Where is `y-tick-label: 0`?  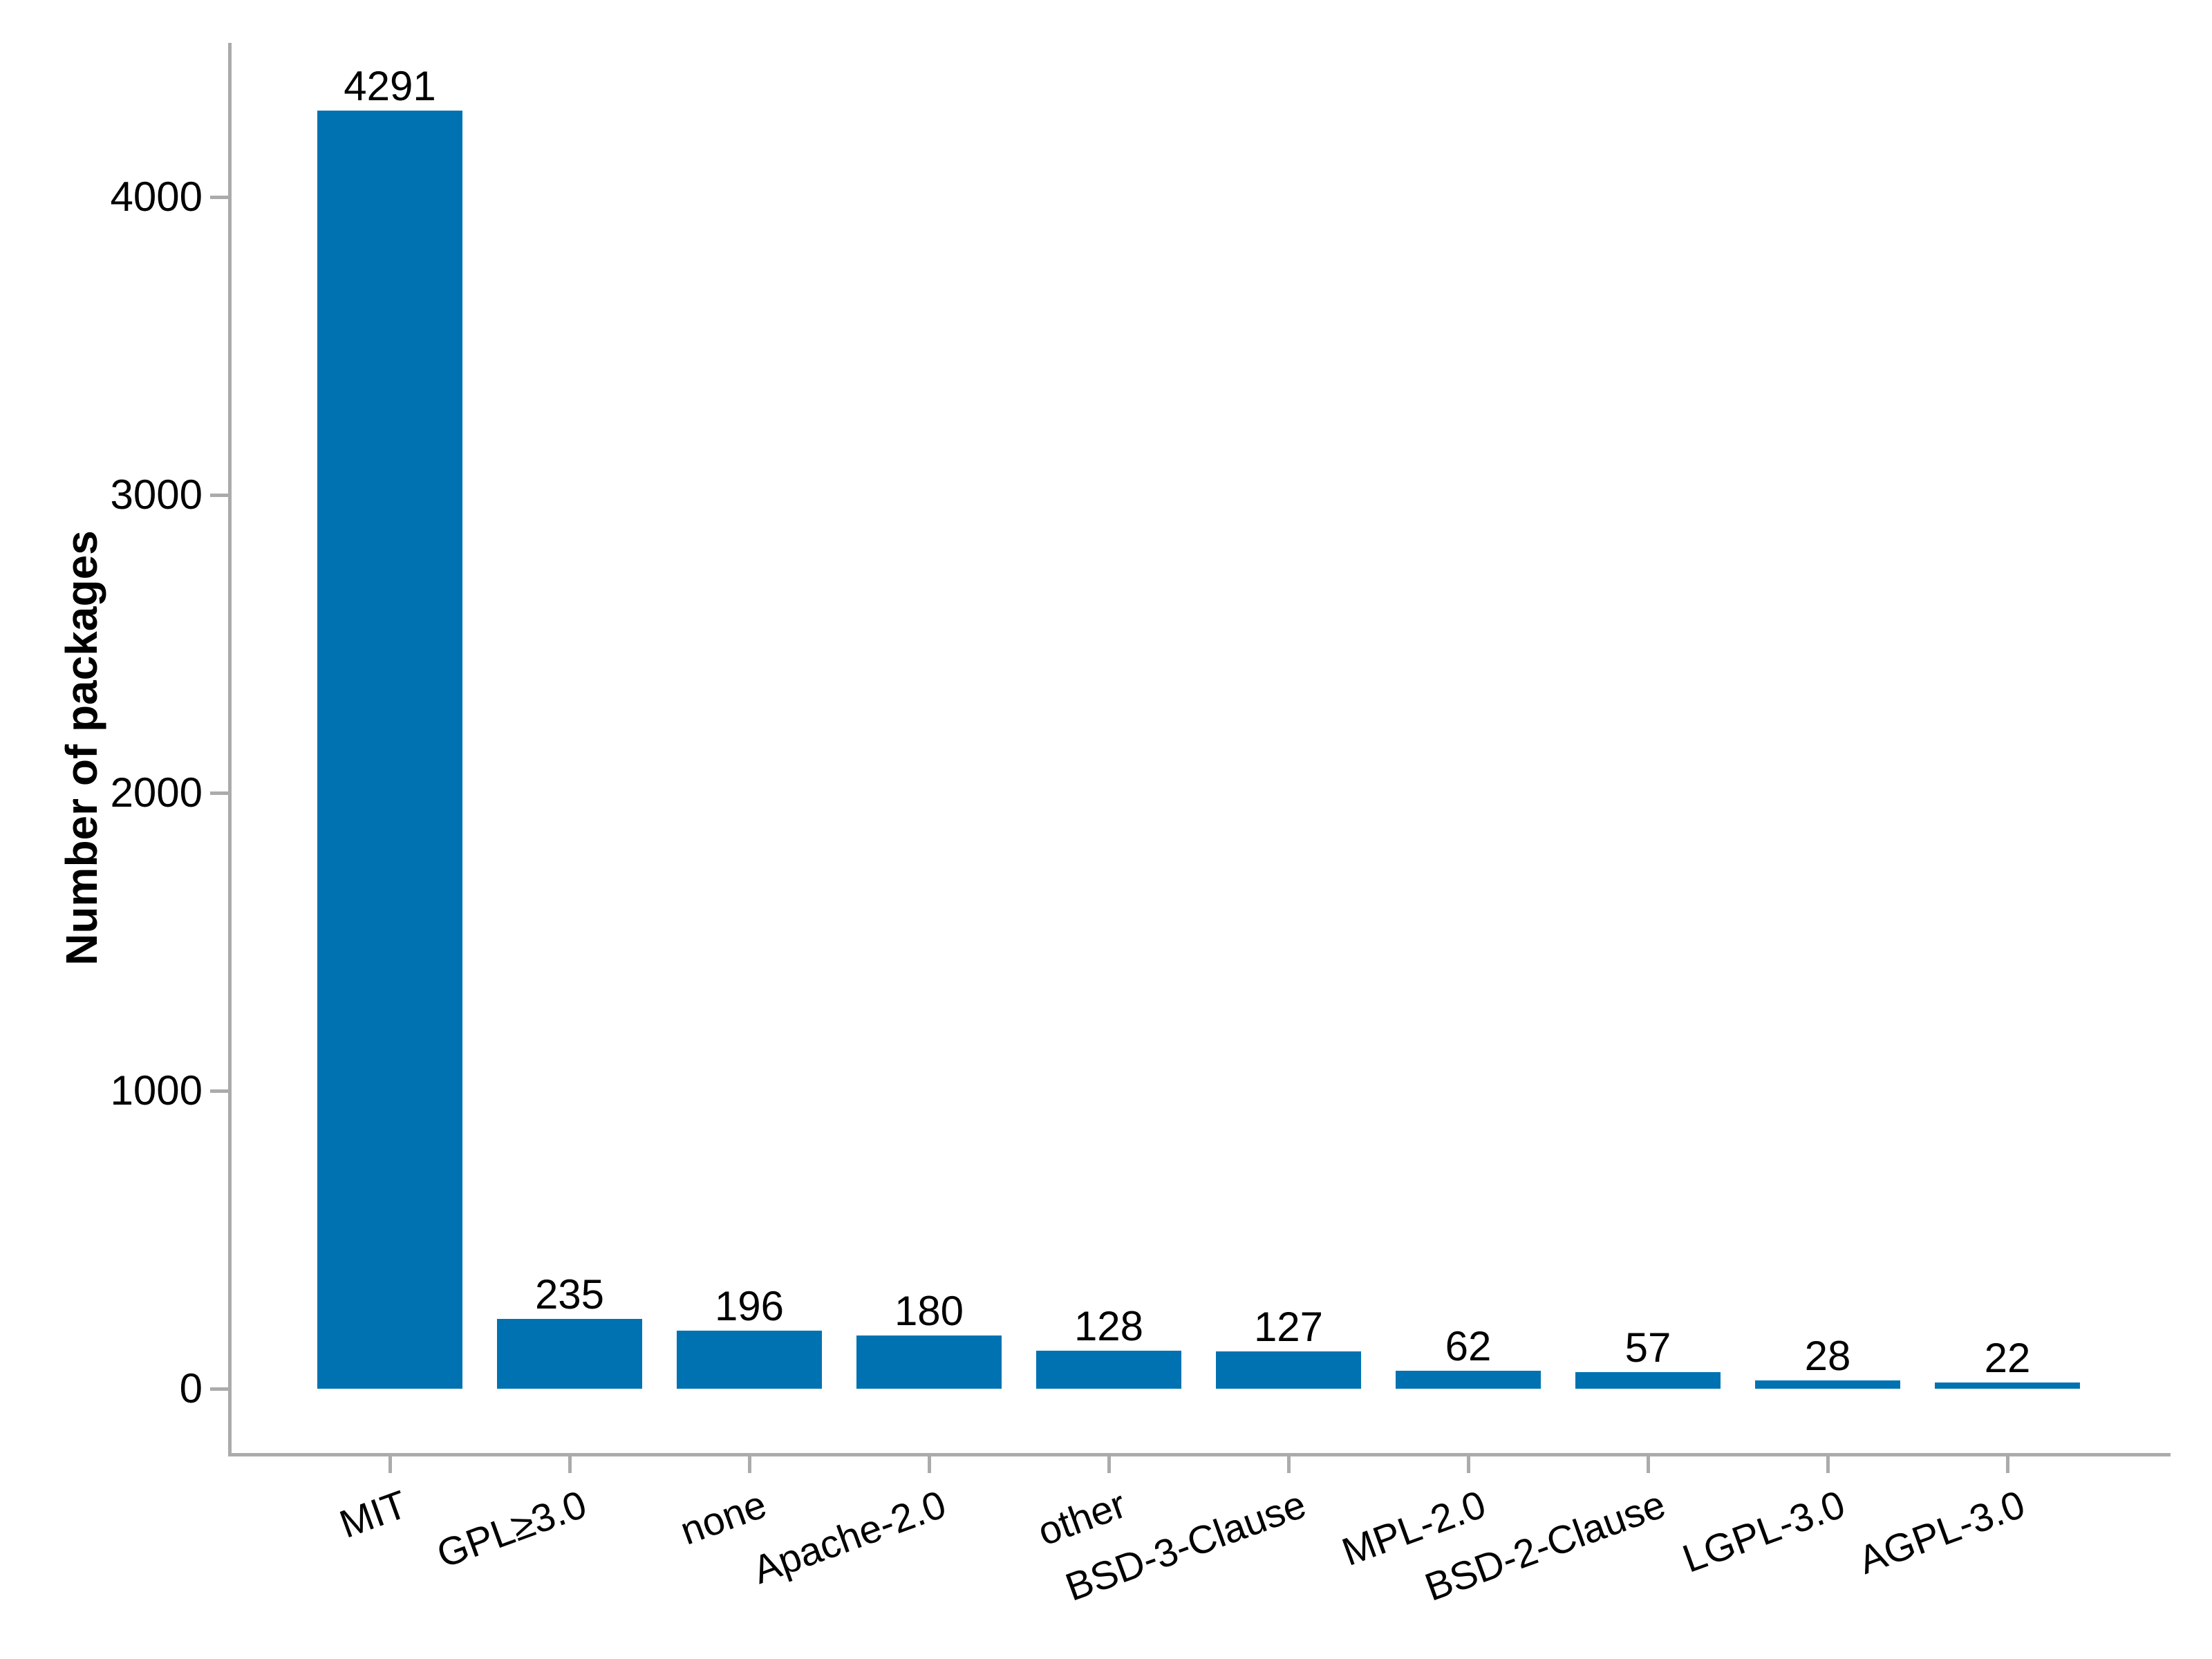
y-tick-label: 0 is located at coordinates (191, 1388).